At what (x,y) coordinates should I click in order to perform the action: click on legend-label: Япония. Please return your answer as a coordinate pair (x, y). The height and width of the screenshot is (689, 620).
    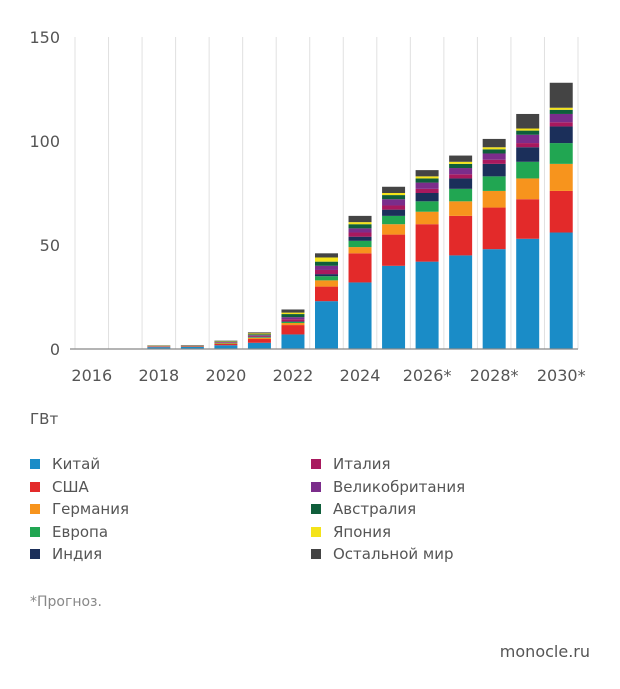
    Looking at the image, I should click on (362, 531).